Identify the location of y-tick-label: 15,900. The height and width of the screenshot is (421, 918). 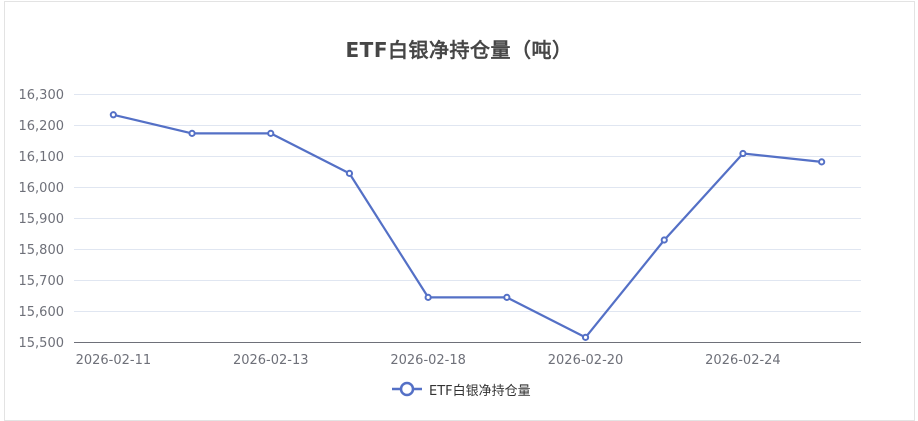
(42, 219).